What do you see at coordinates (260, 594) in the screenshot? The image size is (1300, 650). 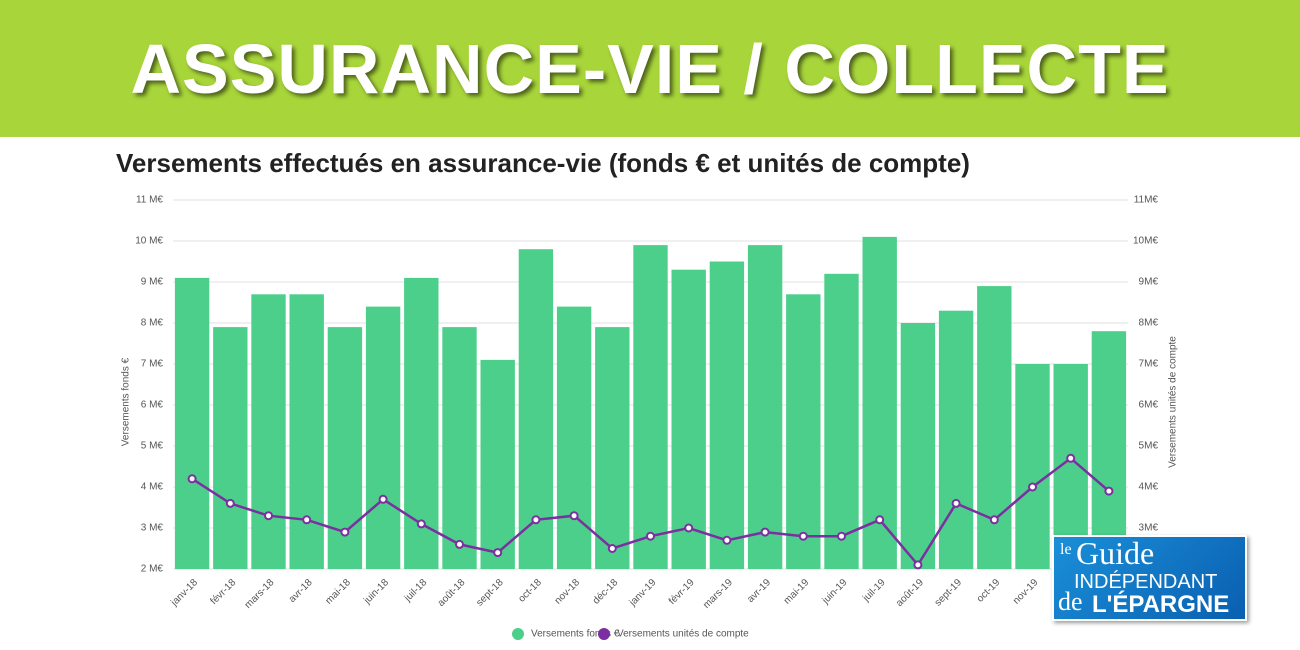 I see `x-tick-label: mars-18` at bounding box center [260, 594].